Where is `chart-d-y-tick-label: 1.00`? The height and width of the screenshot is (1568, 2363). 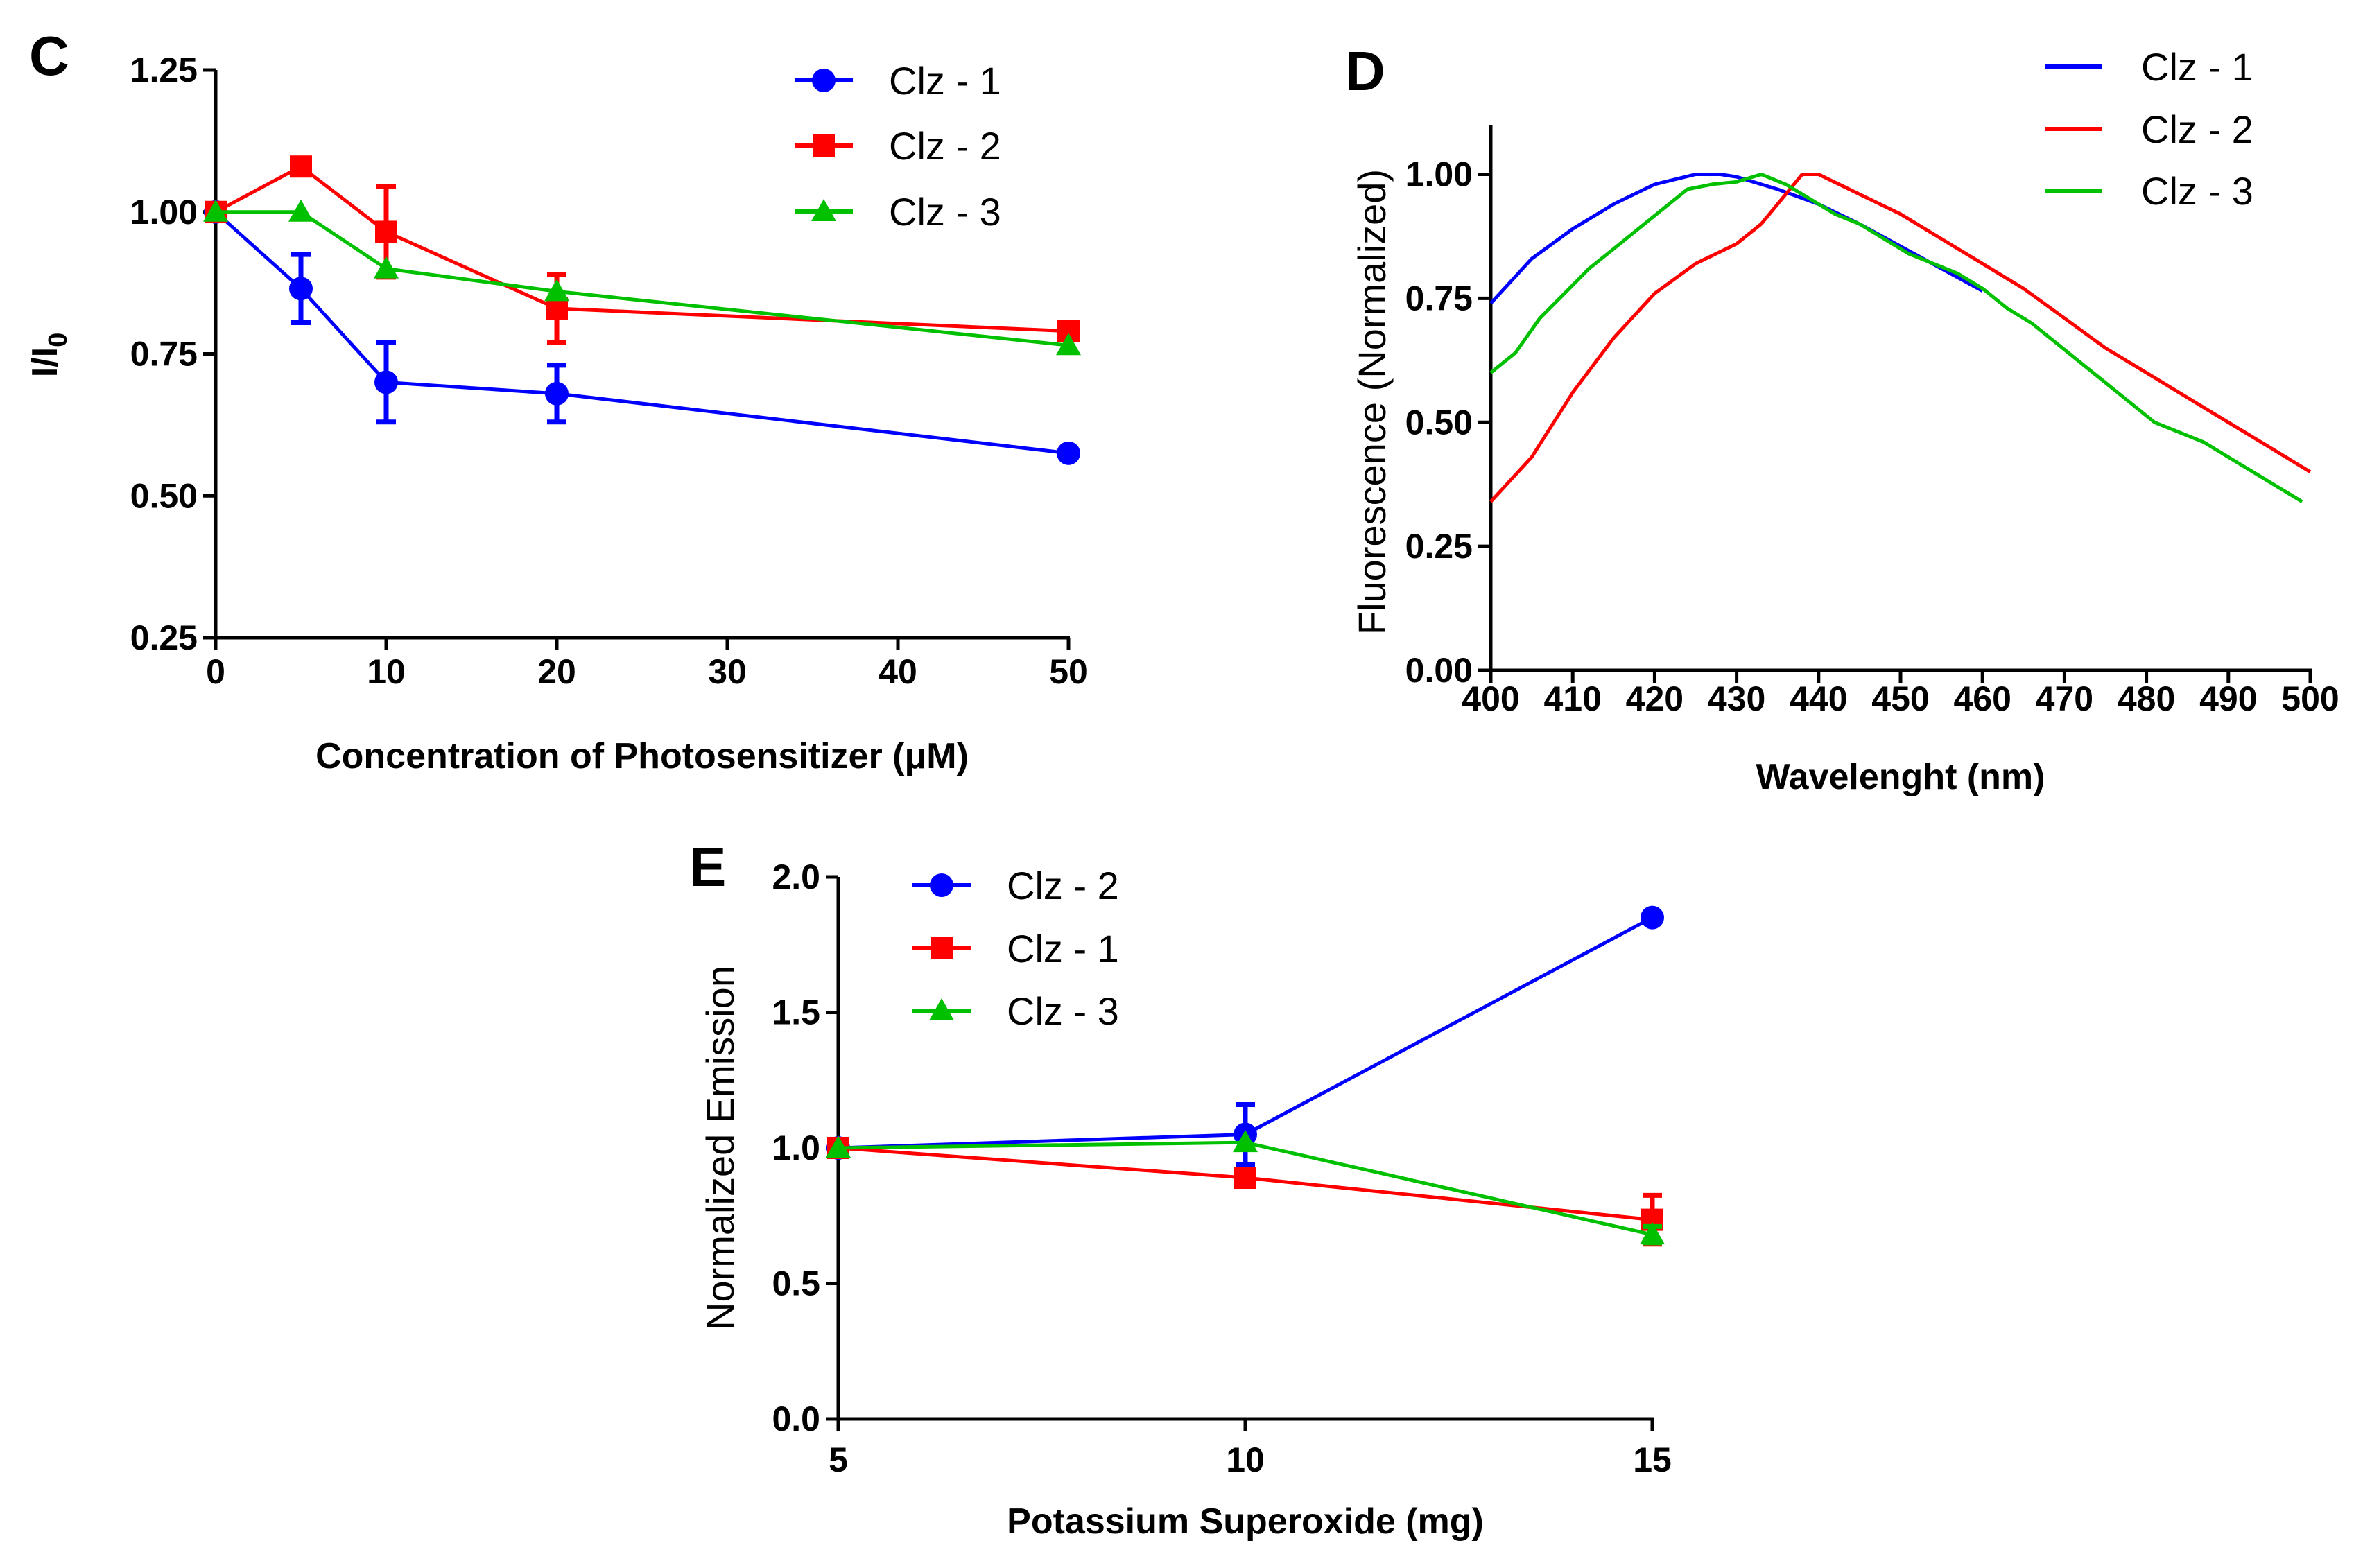
chart-d-y-tick-label: 1.00 is located at coordinates (1439, 174).